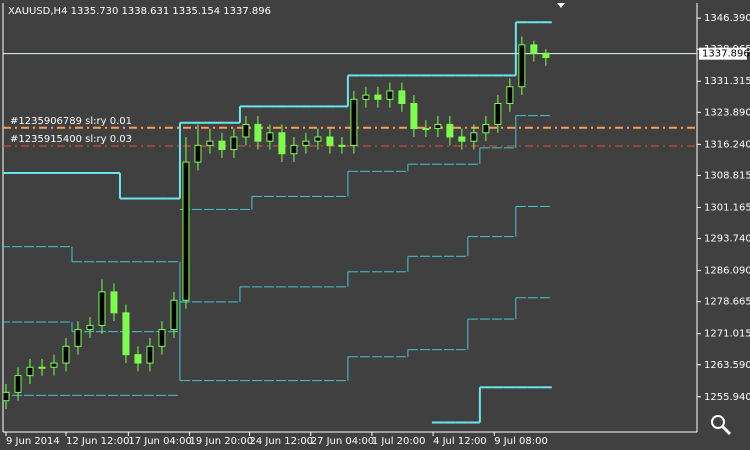 The height and width of the screenshot is (450, 750). Describe the element at coordinates (727, 175) in the screenshot. I see `y-tick-label: 1308.815` at that location.